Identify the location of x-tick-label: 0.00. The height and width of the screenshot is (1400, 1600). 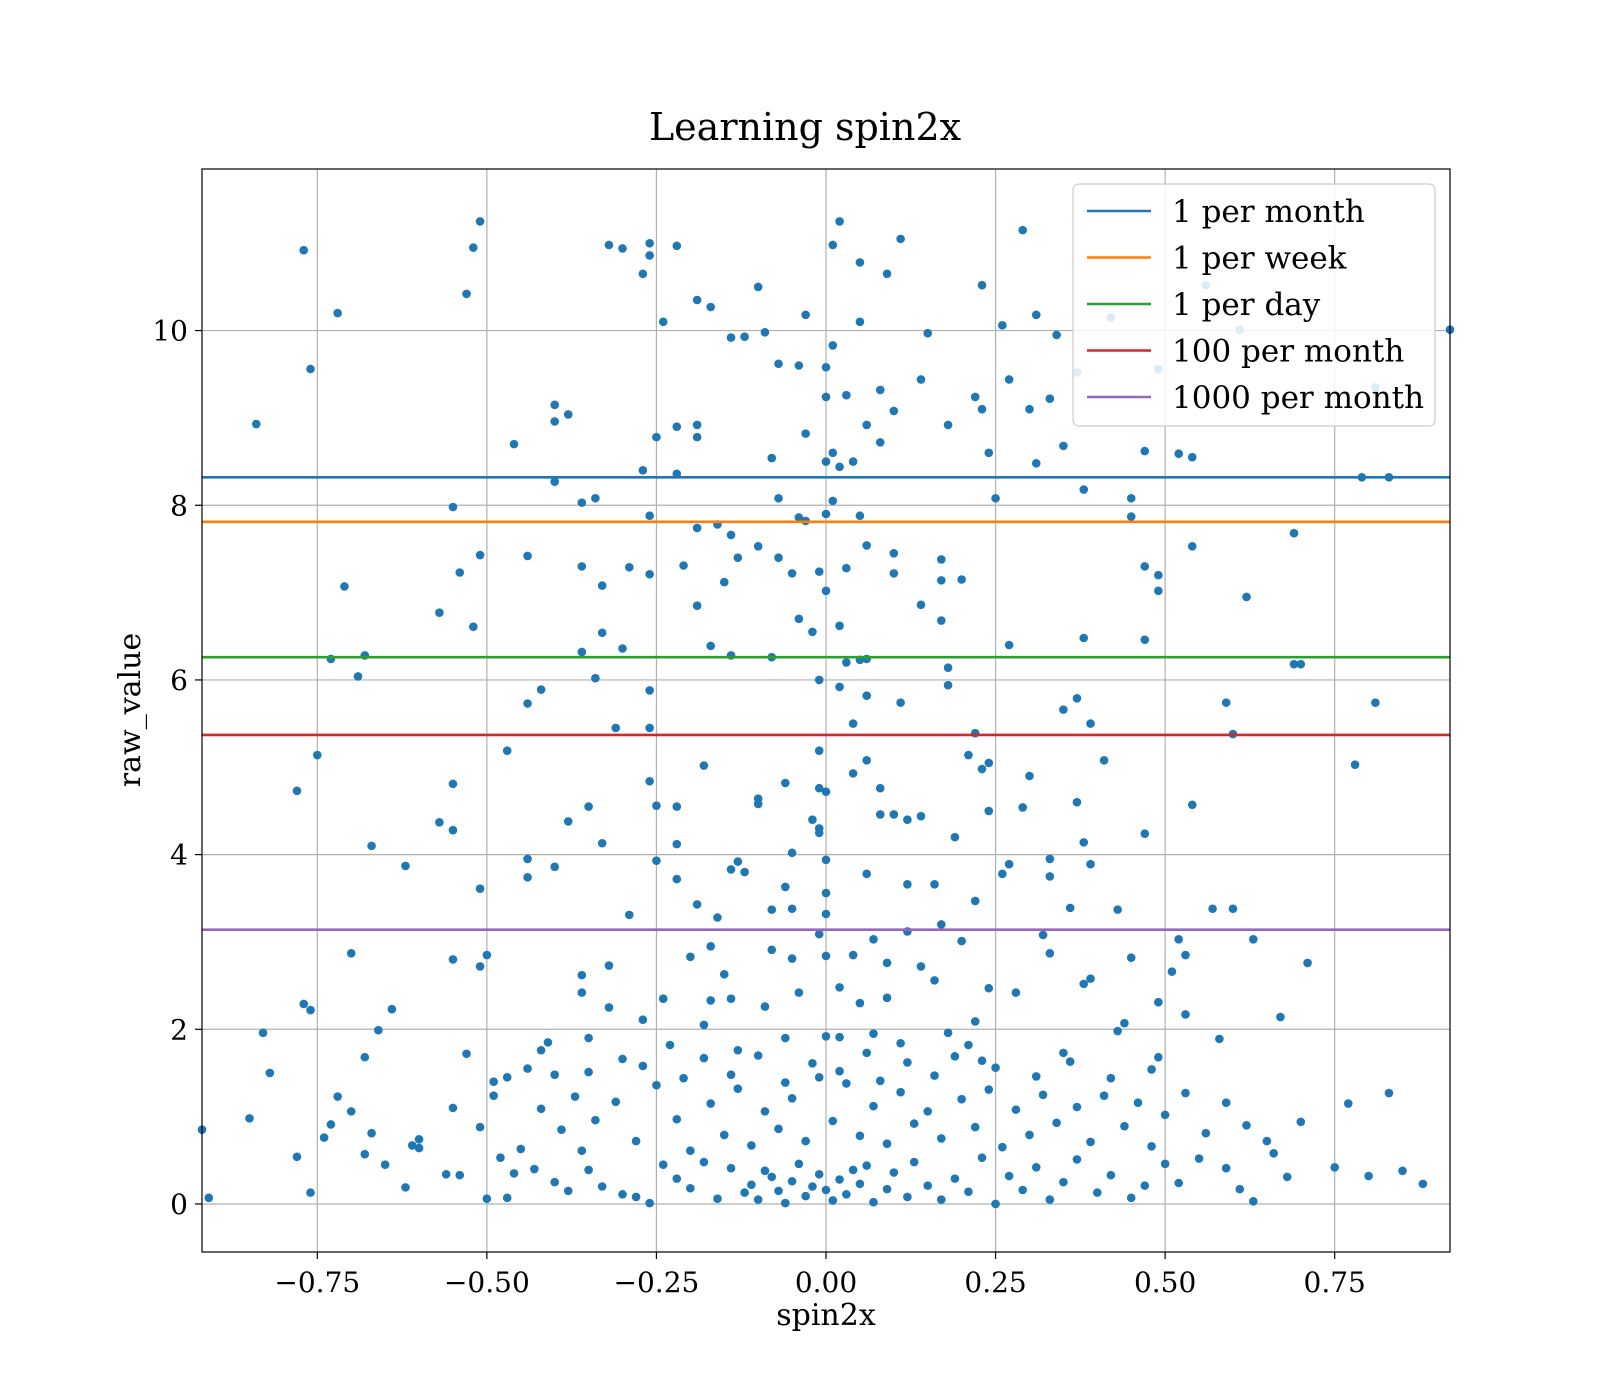
(826, 1282).